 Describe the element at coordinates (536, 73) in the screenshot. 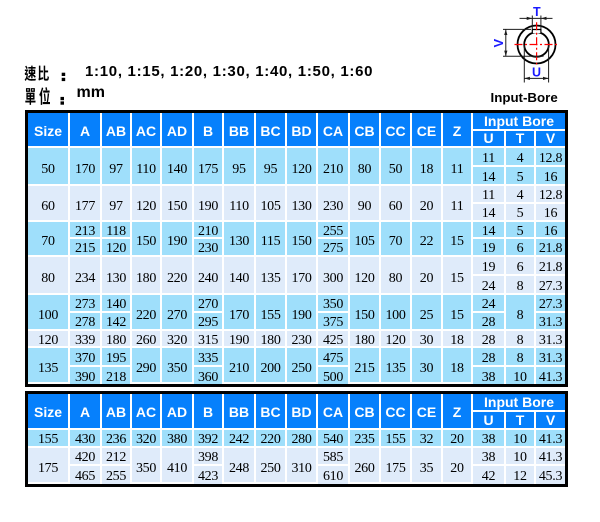

I see `svg-text: U` at that location.